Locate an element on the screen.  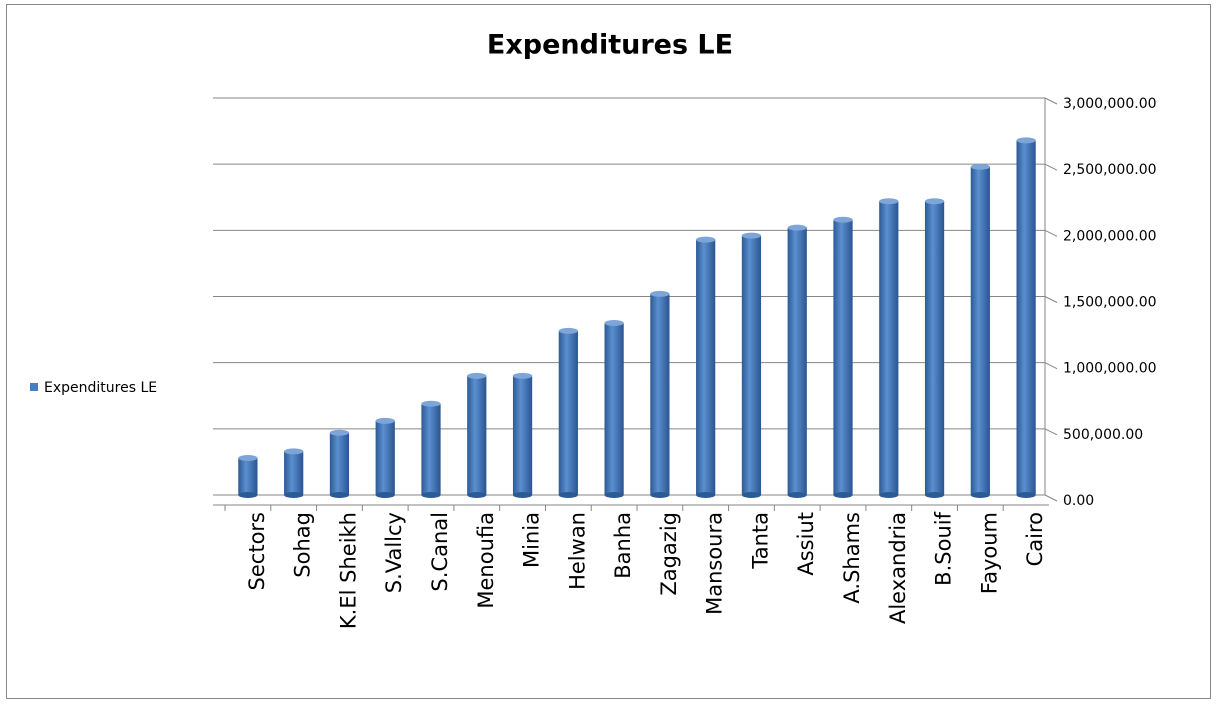
x-tick-label: Assiut is located at coordinates (806, 544).